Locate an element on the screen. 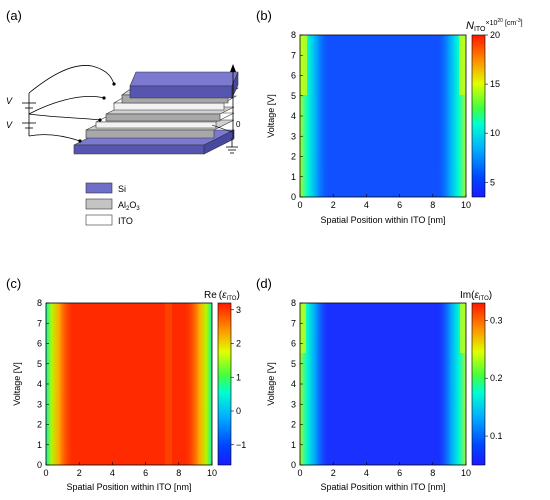 This screenshot has width=550, height=500. panel-label-c: (c) is located at coordinates (13, 283).